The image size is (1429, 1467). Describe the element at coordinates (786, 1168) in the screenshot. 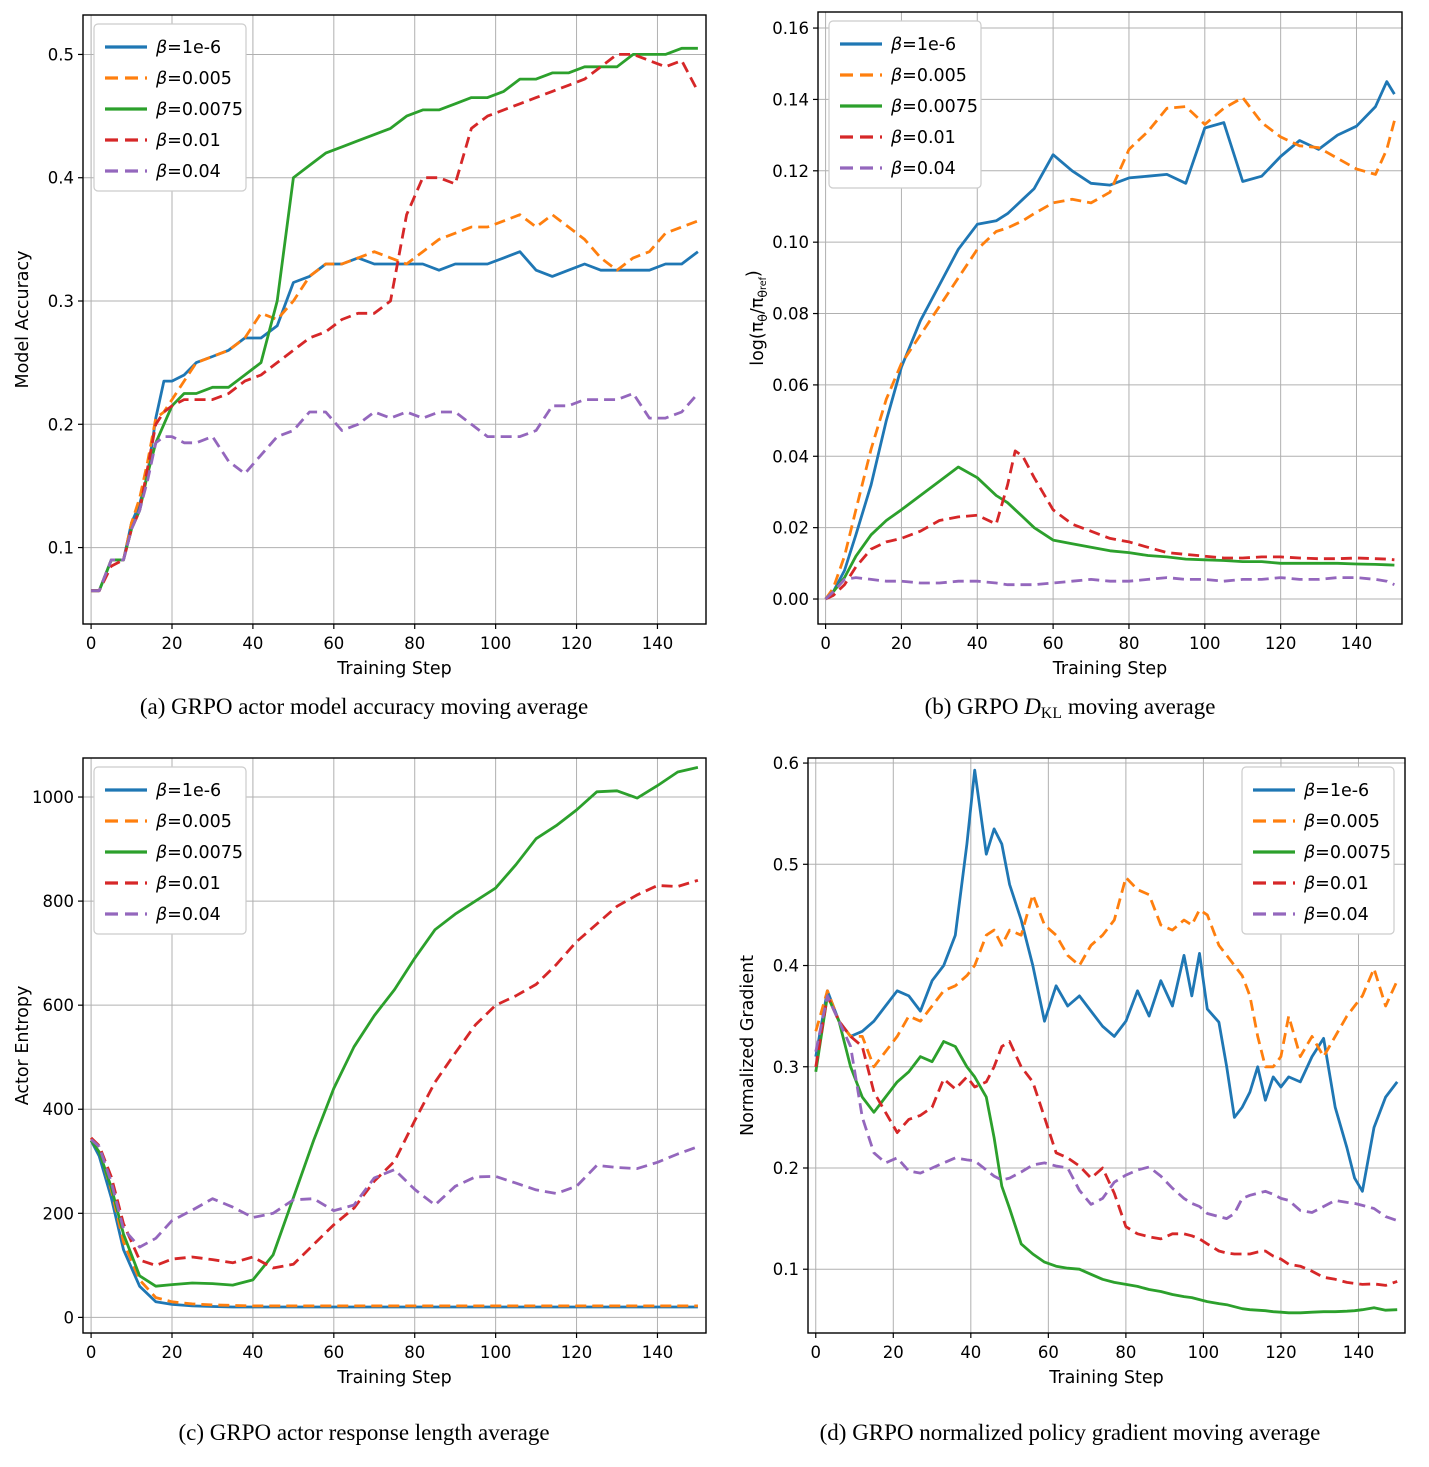

I see `y-tick-label: 0.2` at that location.